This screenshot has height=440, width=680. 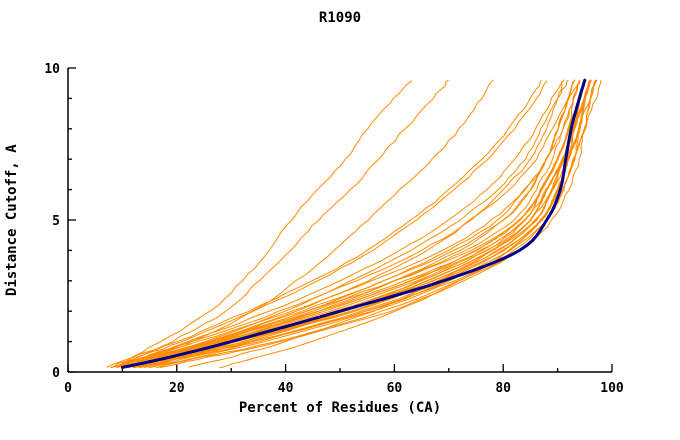 I want to click on x-tick-label: 80, so click(x=503, y=388).